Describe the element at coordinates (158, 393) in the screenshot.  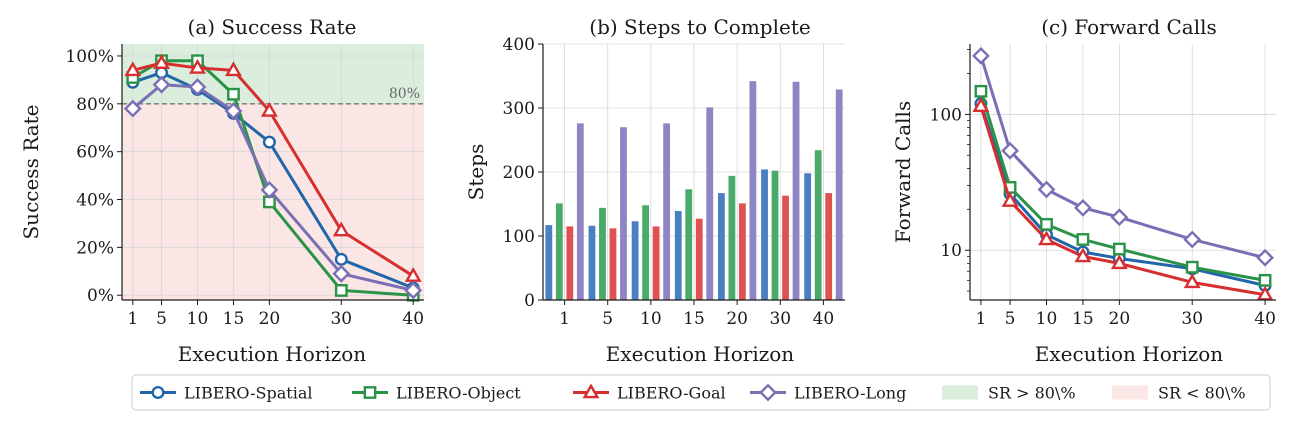
I see `legend-marker-circle` at that location.